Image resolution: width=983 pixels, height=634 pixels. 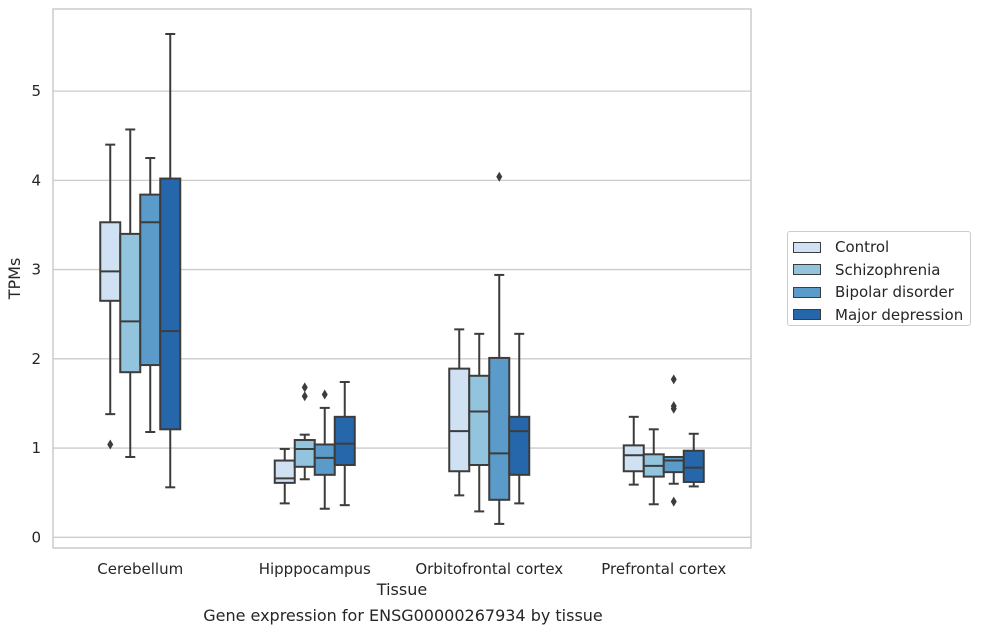 I want to click on legend-label: Schizophrenia, so click(x=888, y=269).